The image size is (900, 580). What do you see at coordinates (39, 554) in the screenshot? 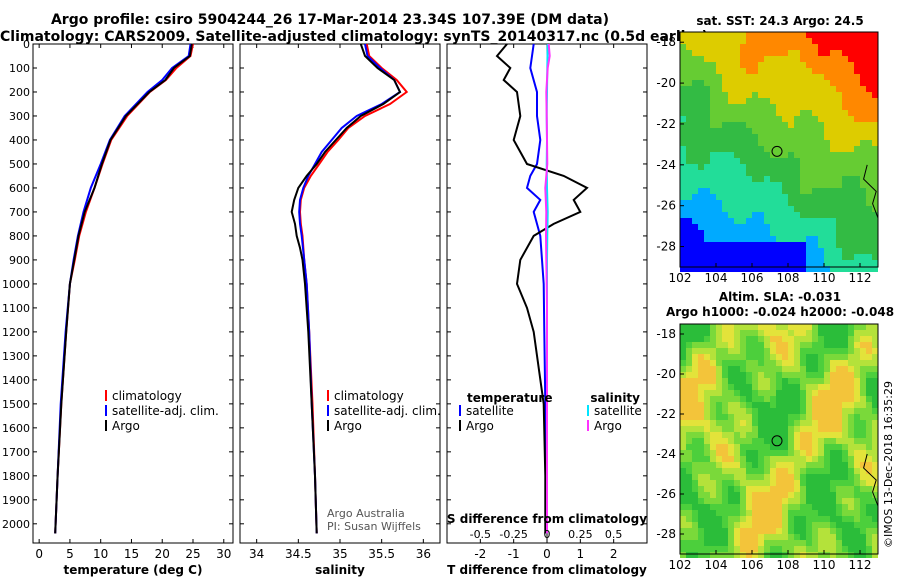
I see `temperature-xtick-label: 0` at bounding box center [39, 554].